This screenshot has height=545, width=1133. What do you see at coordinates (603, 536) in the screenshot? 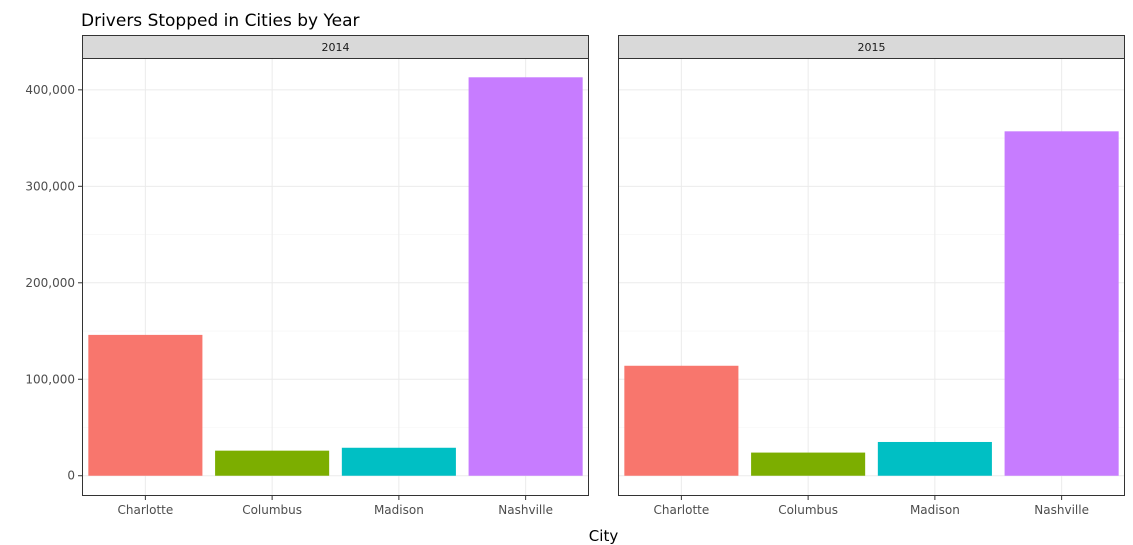
I see `x-axis-label: City` at bounding box center [603, 536].